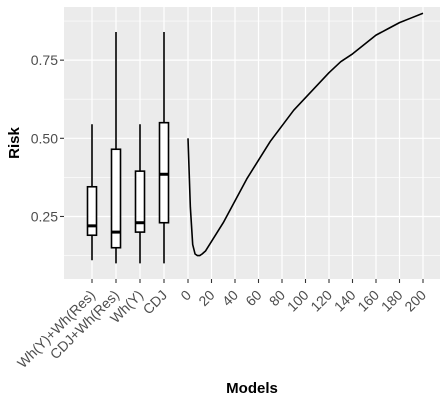 Image resolution: width=447 pixels, height=404 pixels. What do you see at coordinates (345, 301) in the screenshot?
I see `x-tick-label: 140` at bounding box center [345, 301].